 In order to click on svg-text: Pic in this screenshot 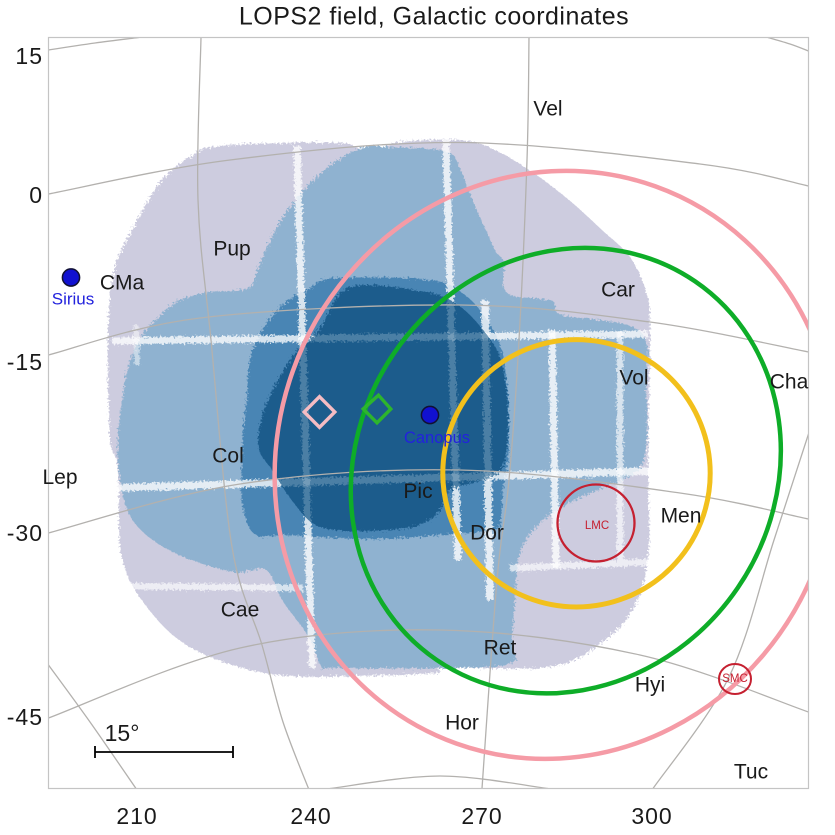, I will do `click(417, 491)`.